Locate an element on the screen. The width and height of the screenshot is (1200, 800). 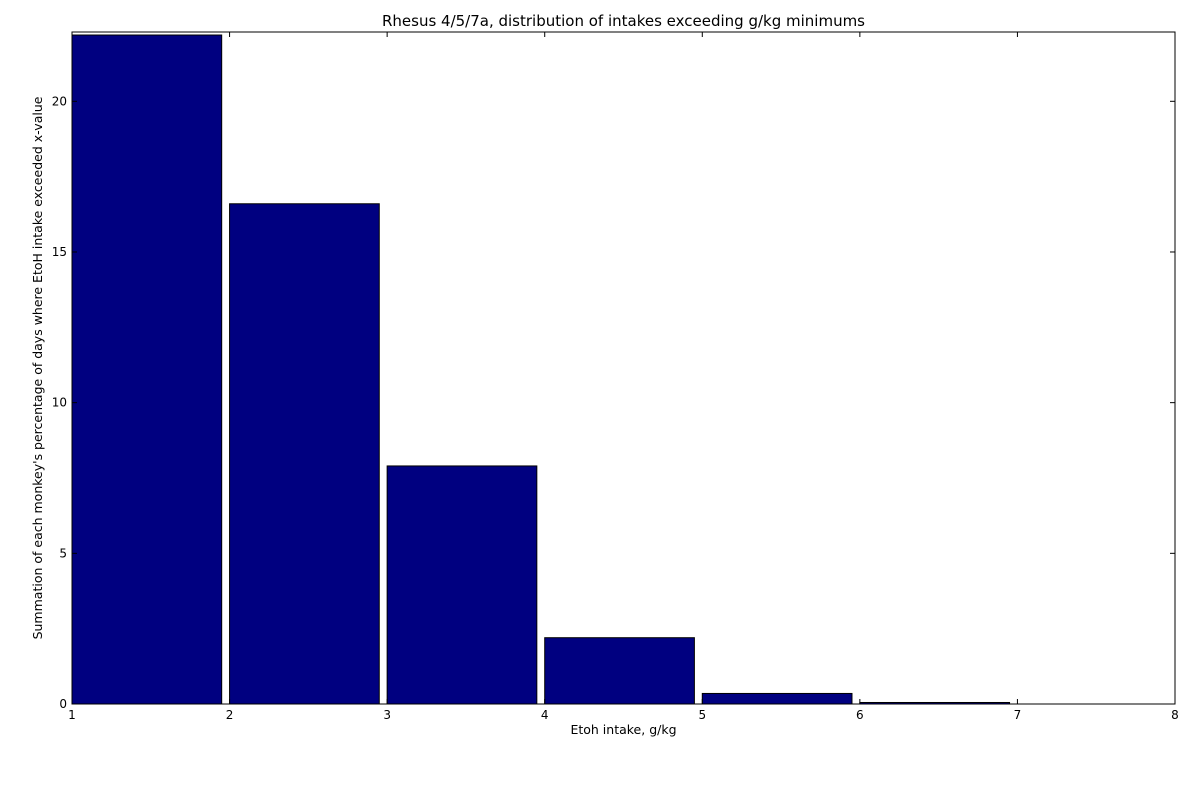
y-tick-label: 0 is located at coordinates (63, 704).